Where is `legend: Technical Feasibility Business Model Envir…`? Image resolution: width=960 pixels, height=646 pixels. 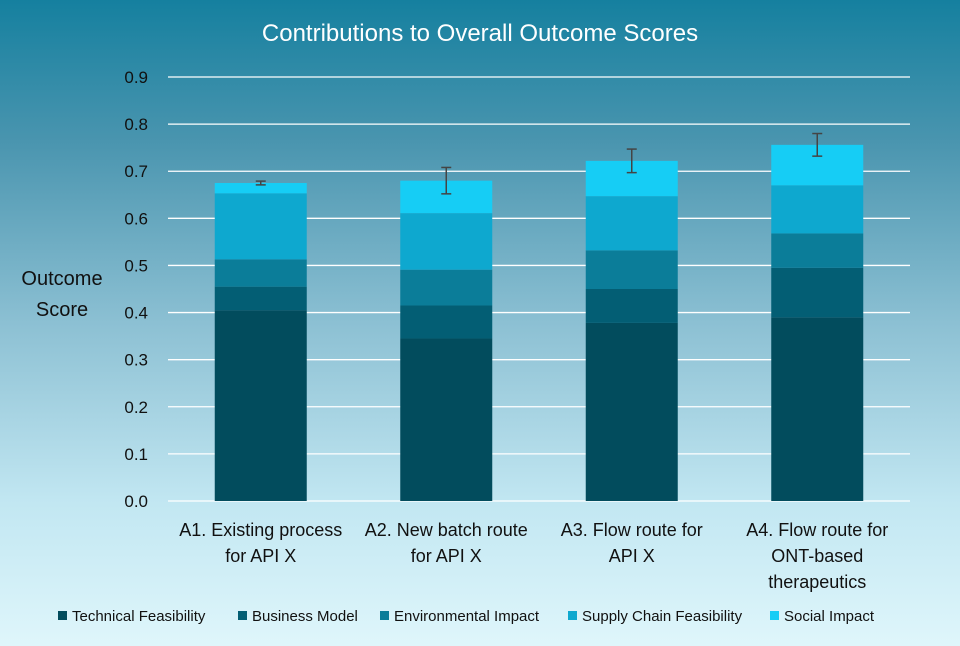 legend: Technical Feasibility Business Model Envir… is located at coordinates (466, 616).